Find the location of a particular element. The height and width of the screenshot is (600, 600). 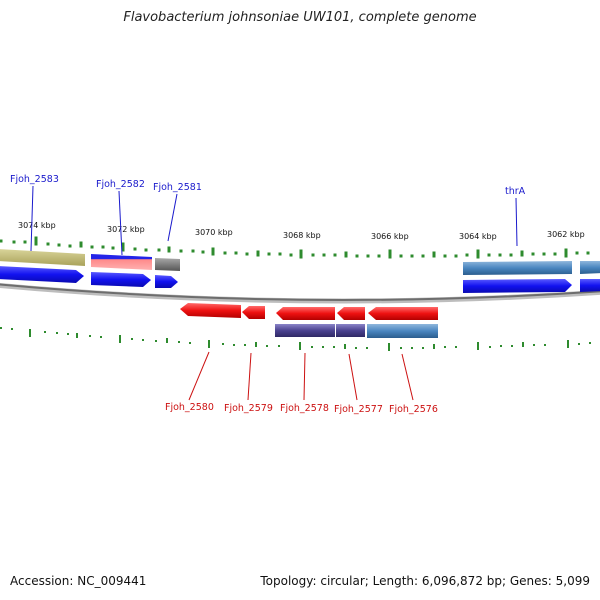

gene-label-fjoh-2582: Fjoh_2582 is located at coordinates (120, 184).